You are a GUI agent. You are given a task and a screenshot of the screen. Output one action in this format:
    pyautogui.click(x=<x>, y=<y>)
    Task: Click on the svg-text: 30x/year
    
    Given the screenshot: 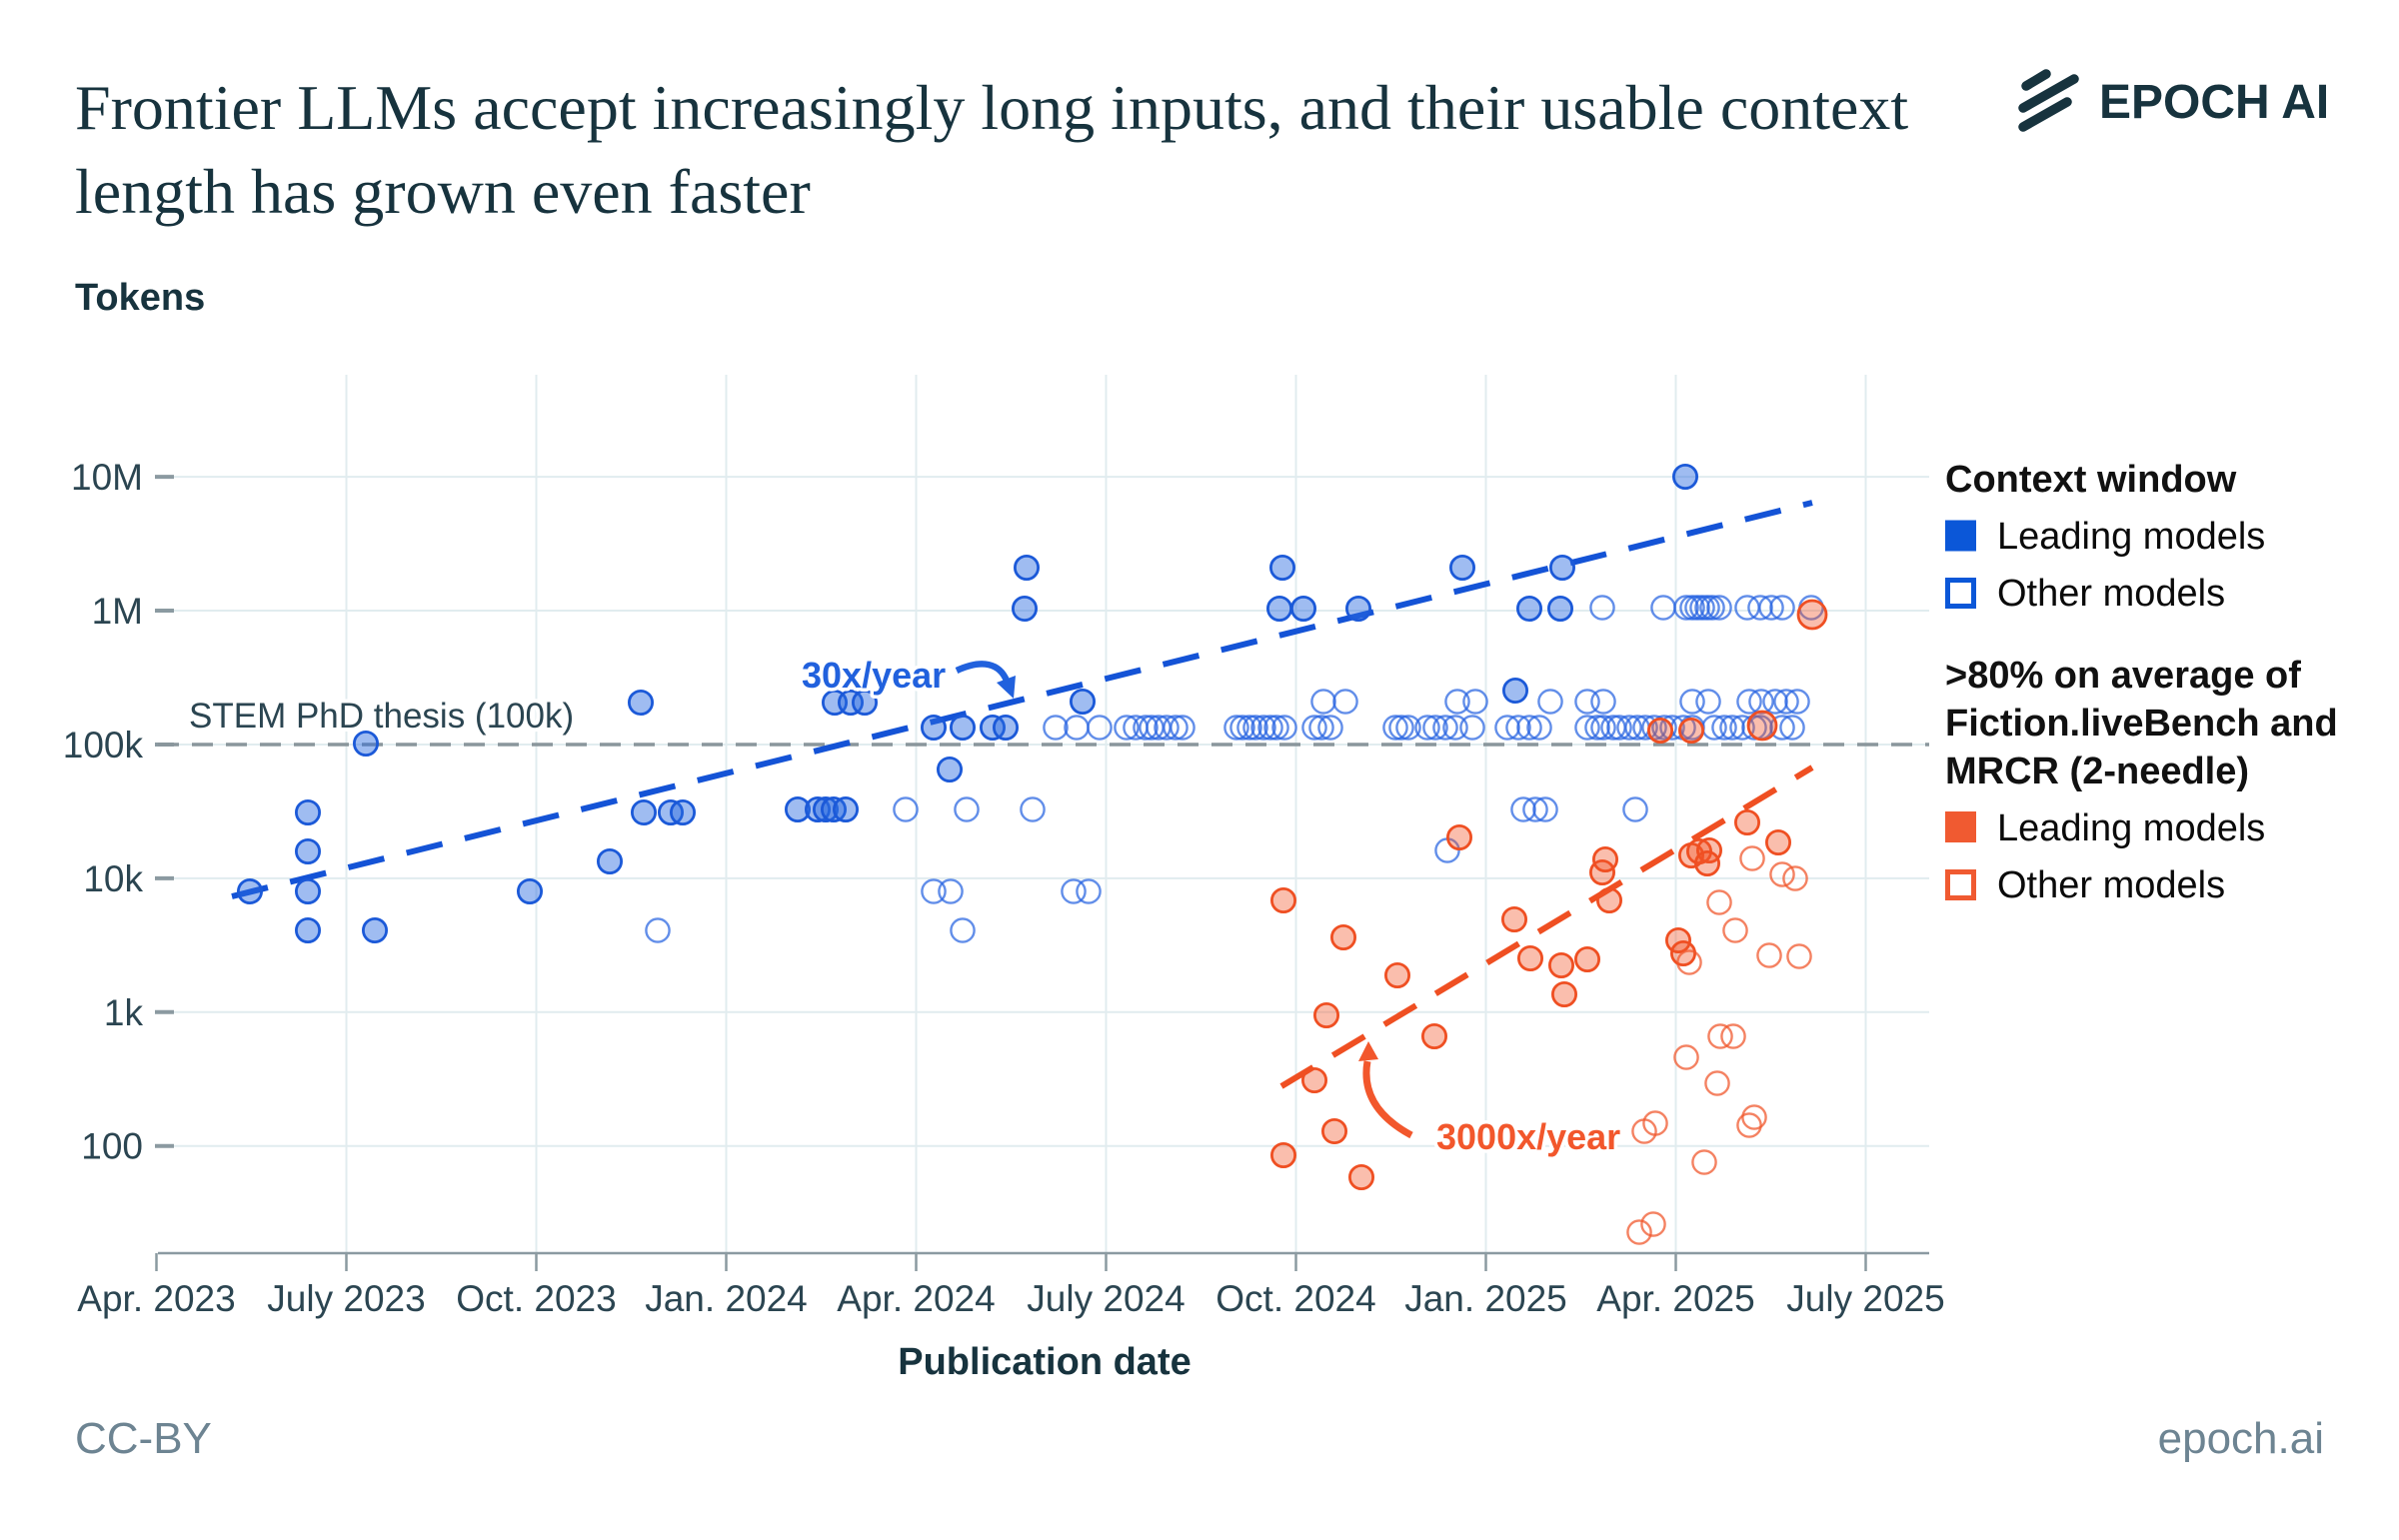 What is the action you would take?
    pyautogui.click(x=874, y=675)
    